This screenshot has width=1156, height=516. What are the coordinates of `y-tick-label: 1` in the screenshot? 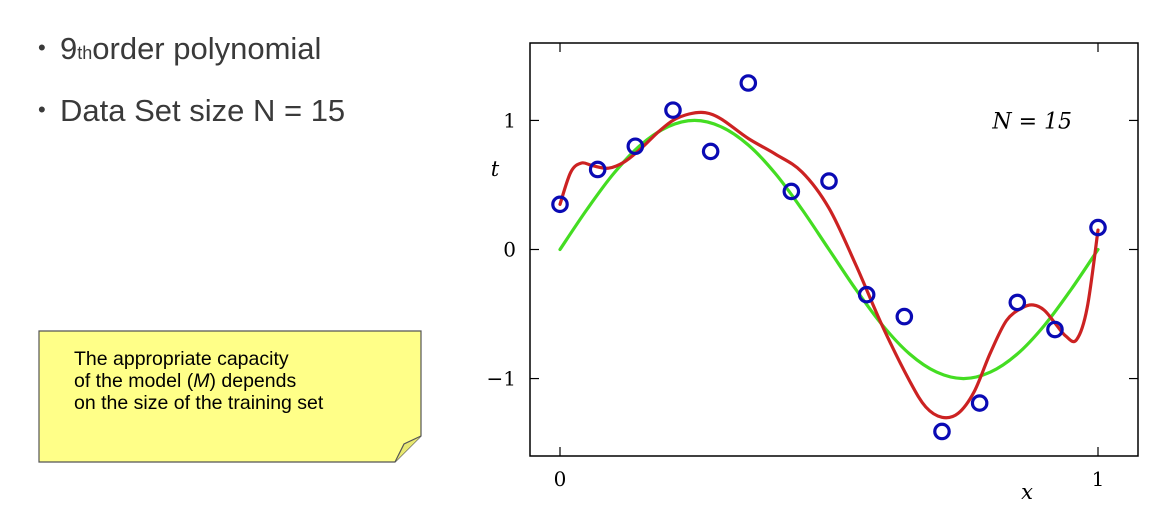 It's located at (509, 120).